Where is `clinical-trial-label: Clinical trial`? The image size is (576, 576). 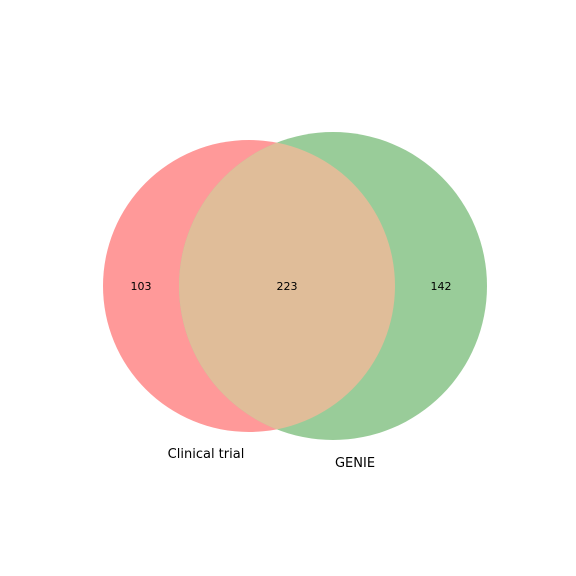
clinical-trial-label: Clinical trial is located at coordinates (206, 454).